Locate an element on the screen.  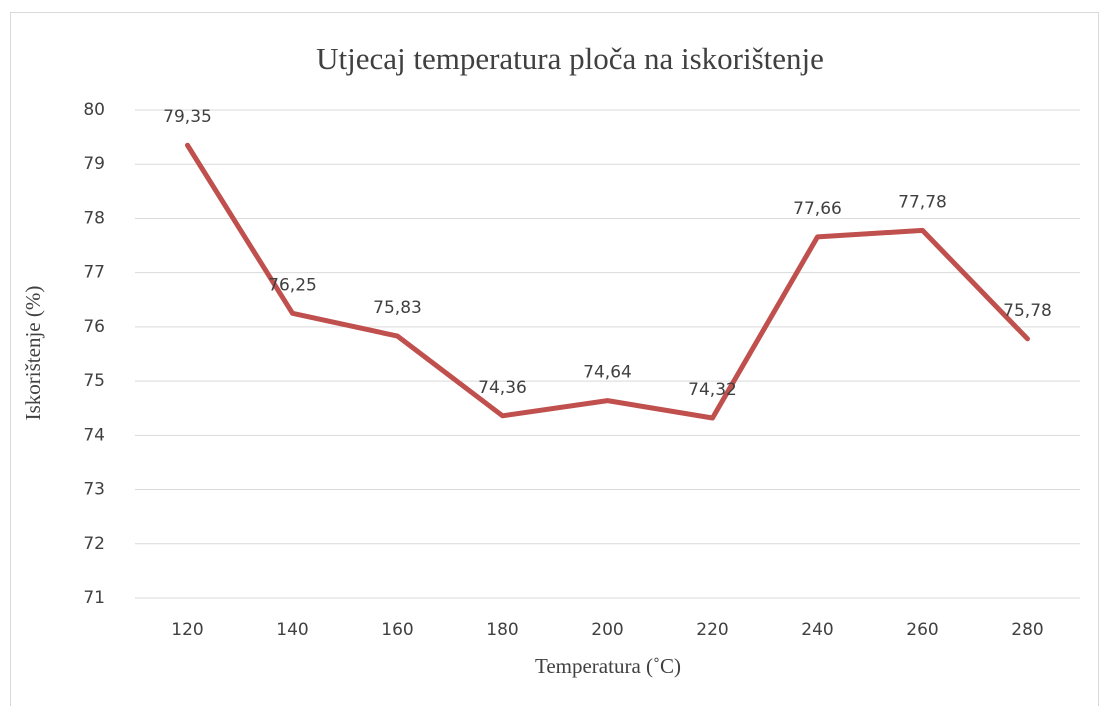
data-label: 75,83 is located at coordinates (397, 308).